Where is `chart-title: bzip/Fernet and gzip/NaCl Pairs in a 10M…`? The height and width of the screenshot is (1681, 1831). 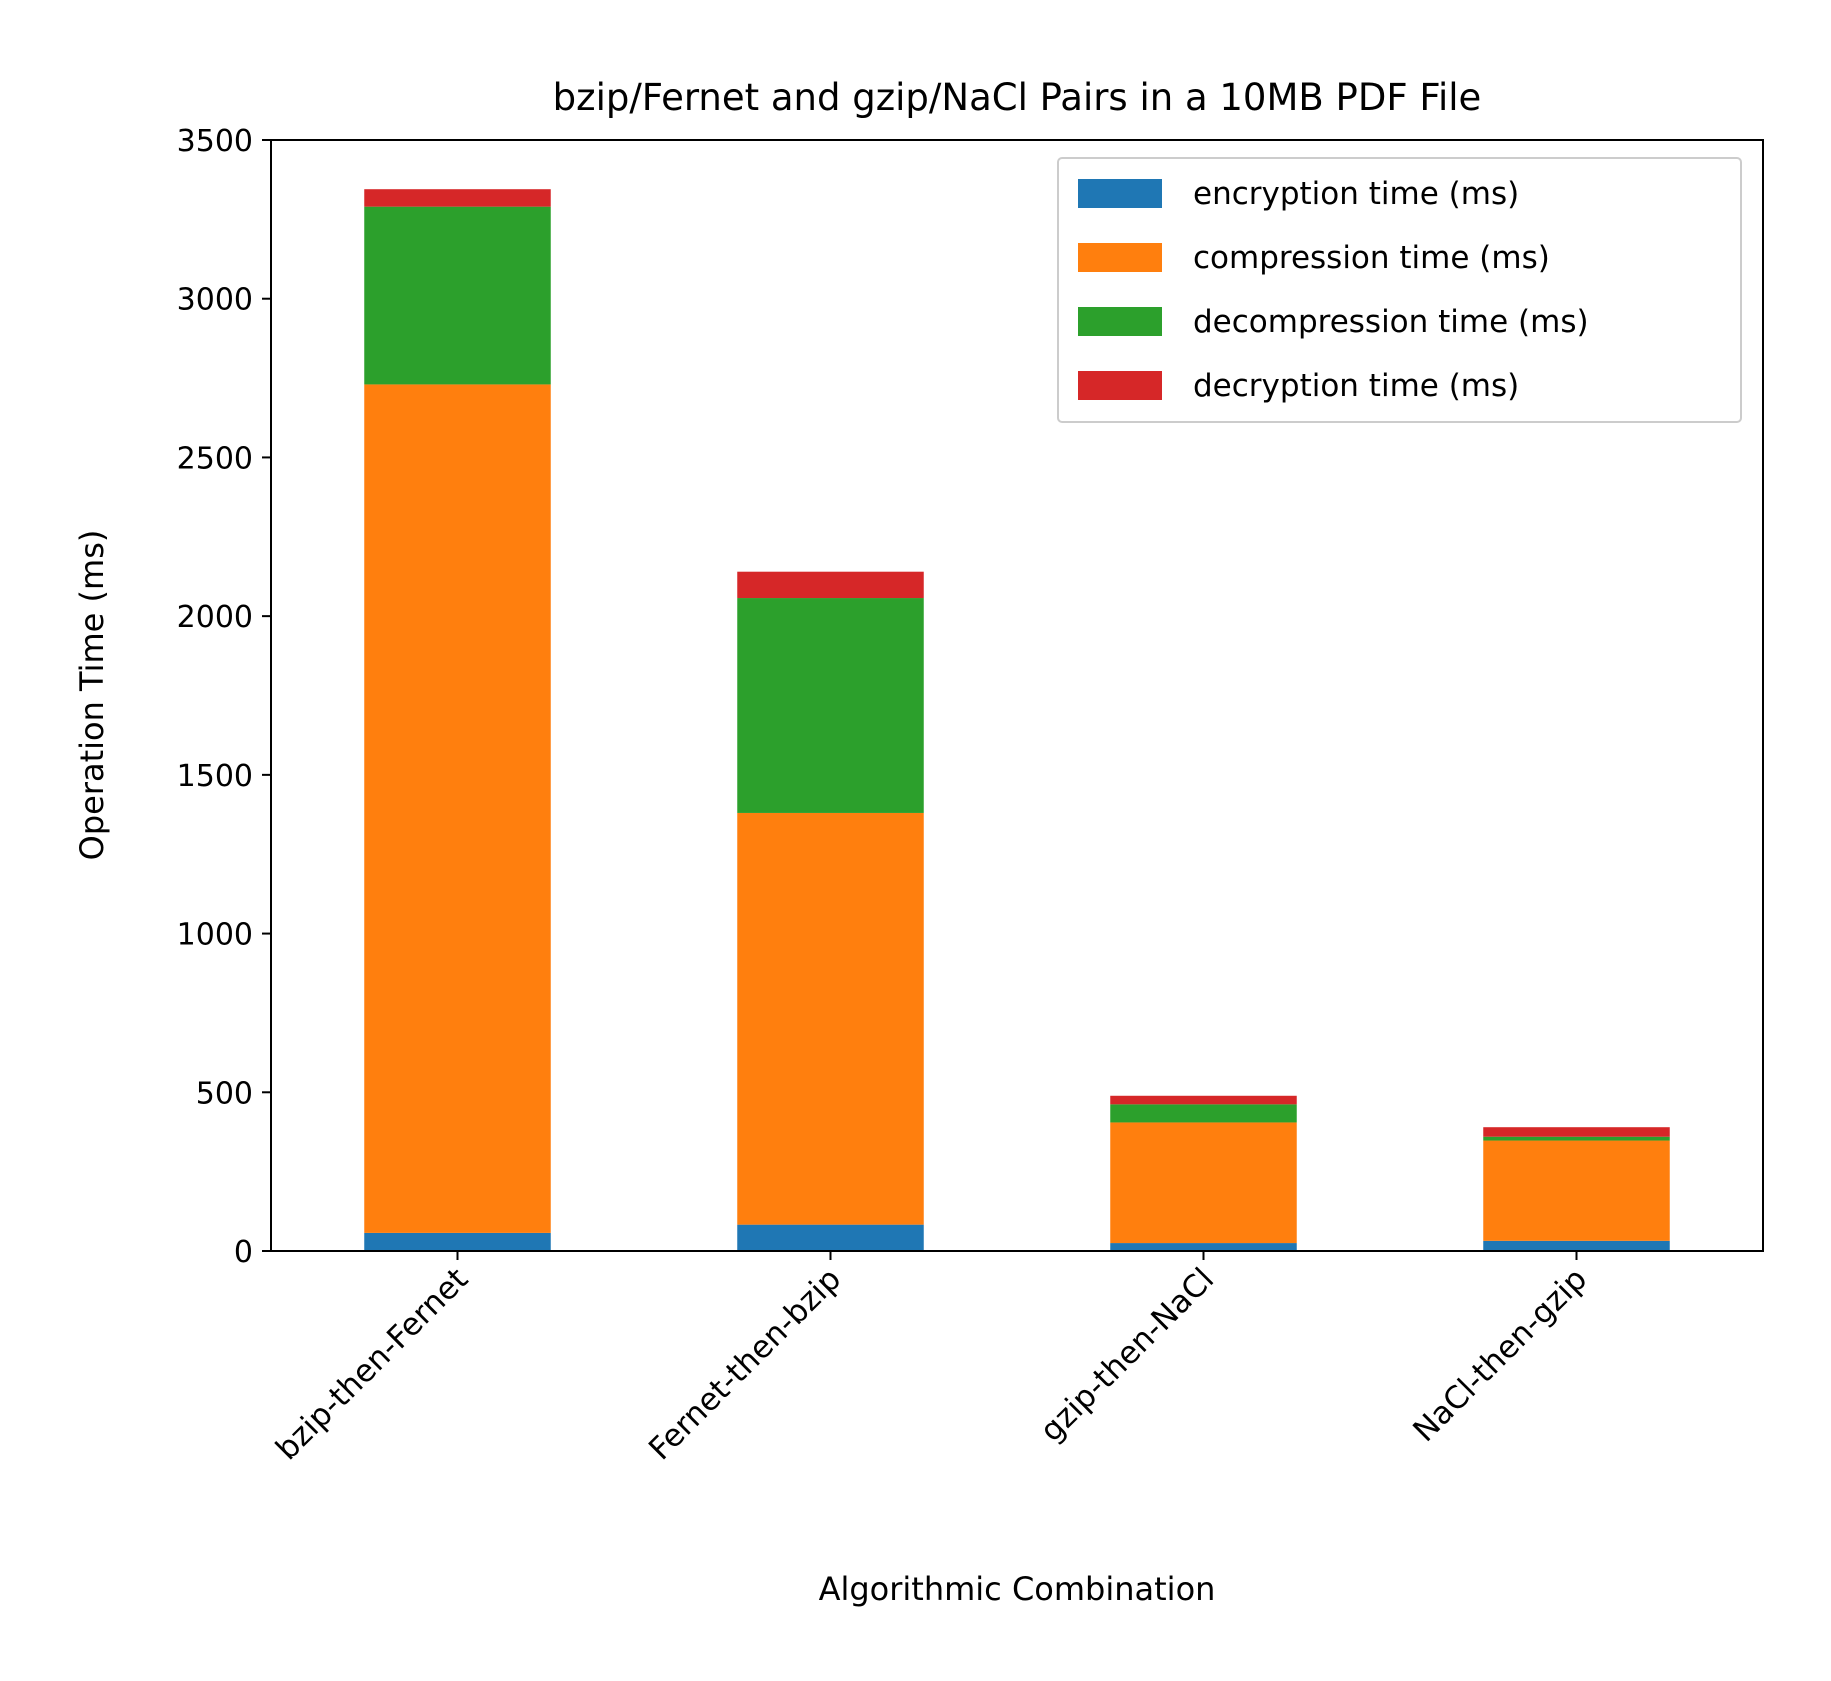
chart-title: bzip/Fernet and gzip/NaCl Pairs in a 10M… is located at coordinates (1017, 97).